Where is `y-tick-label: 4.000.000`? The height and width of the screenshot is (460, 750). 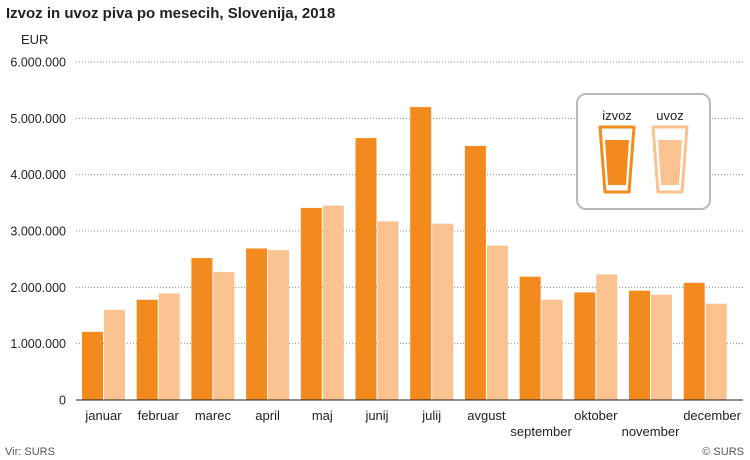
y-tick-label: 4.000.000 is located at coordinates (38, 175).